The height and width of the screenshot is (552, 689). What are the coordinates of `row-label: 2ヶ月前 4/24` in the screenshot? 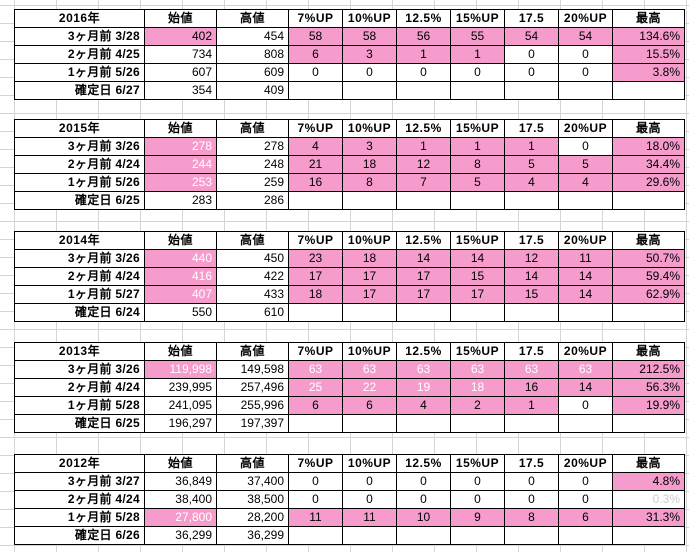 It's located at (79, 499).